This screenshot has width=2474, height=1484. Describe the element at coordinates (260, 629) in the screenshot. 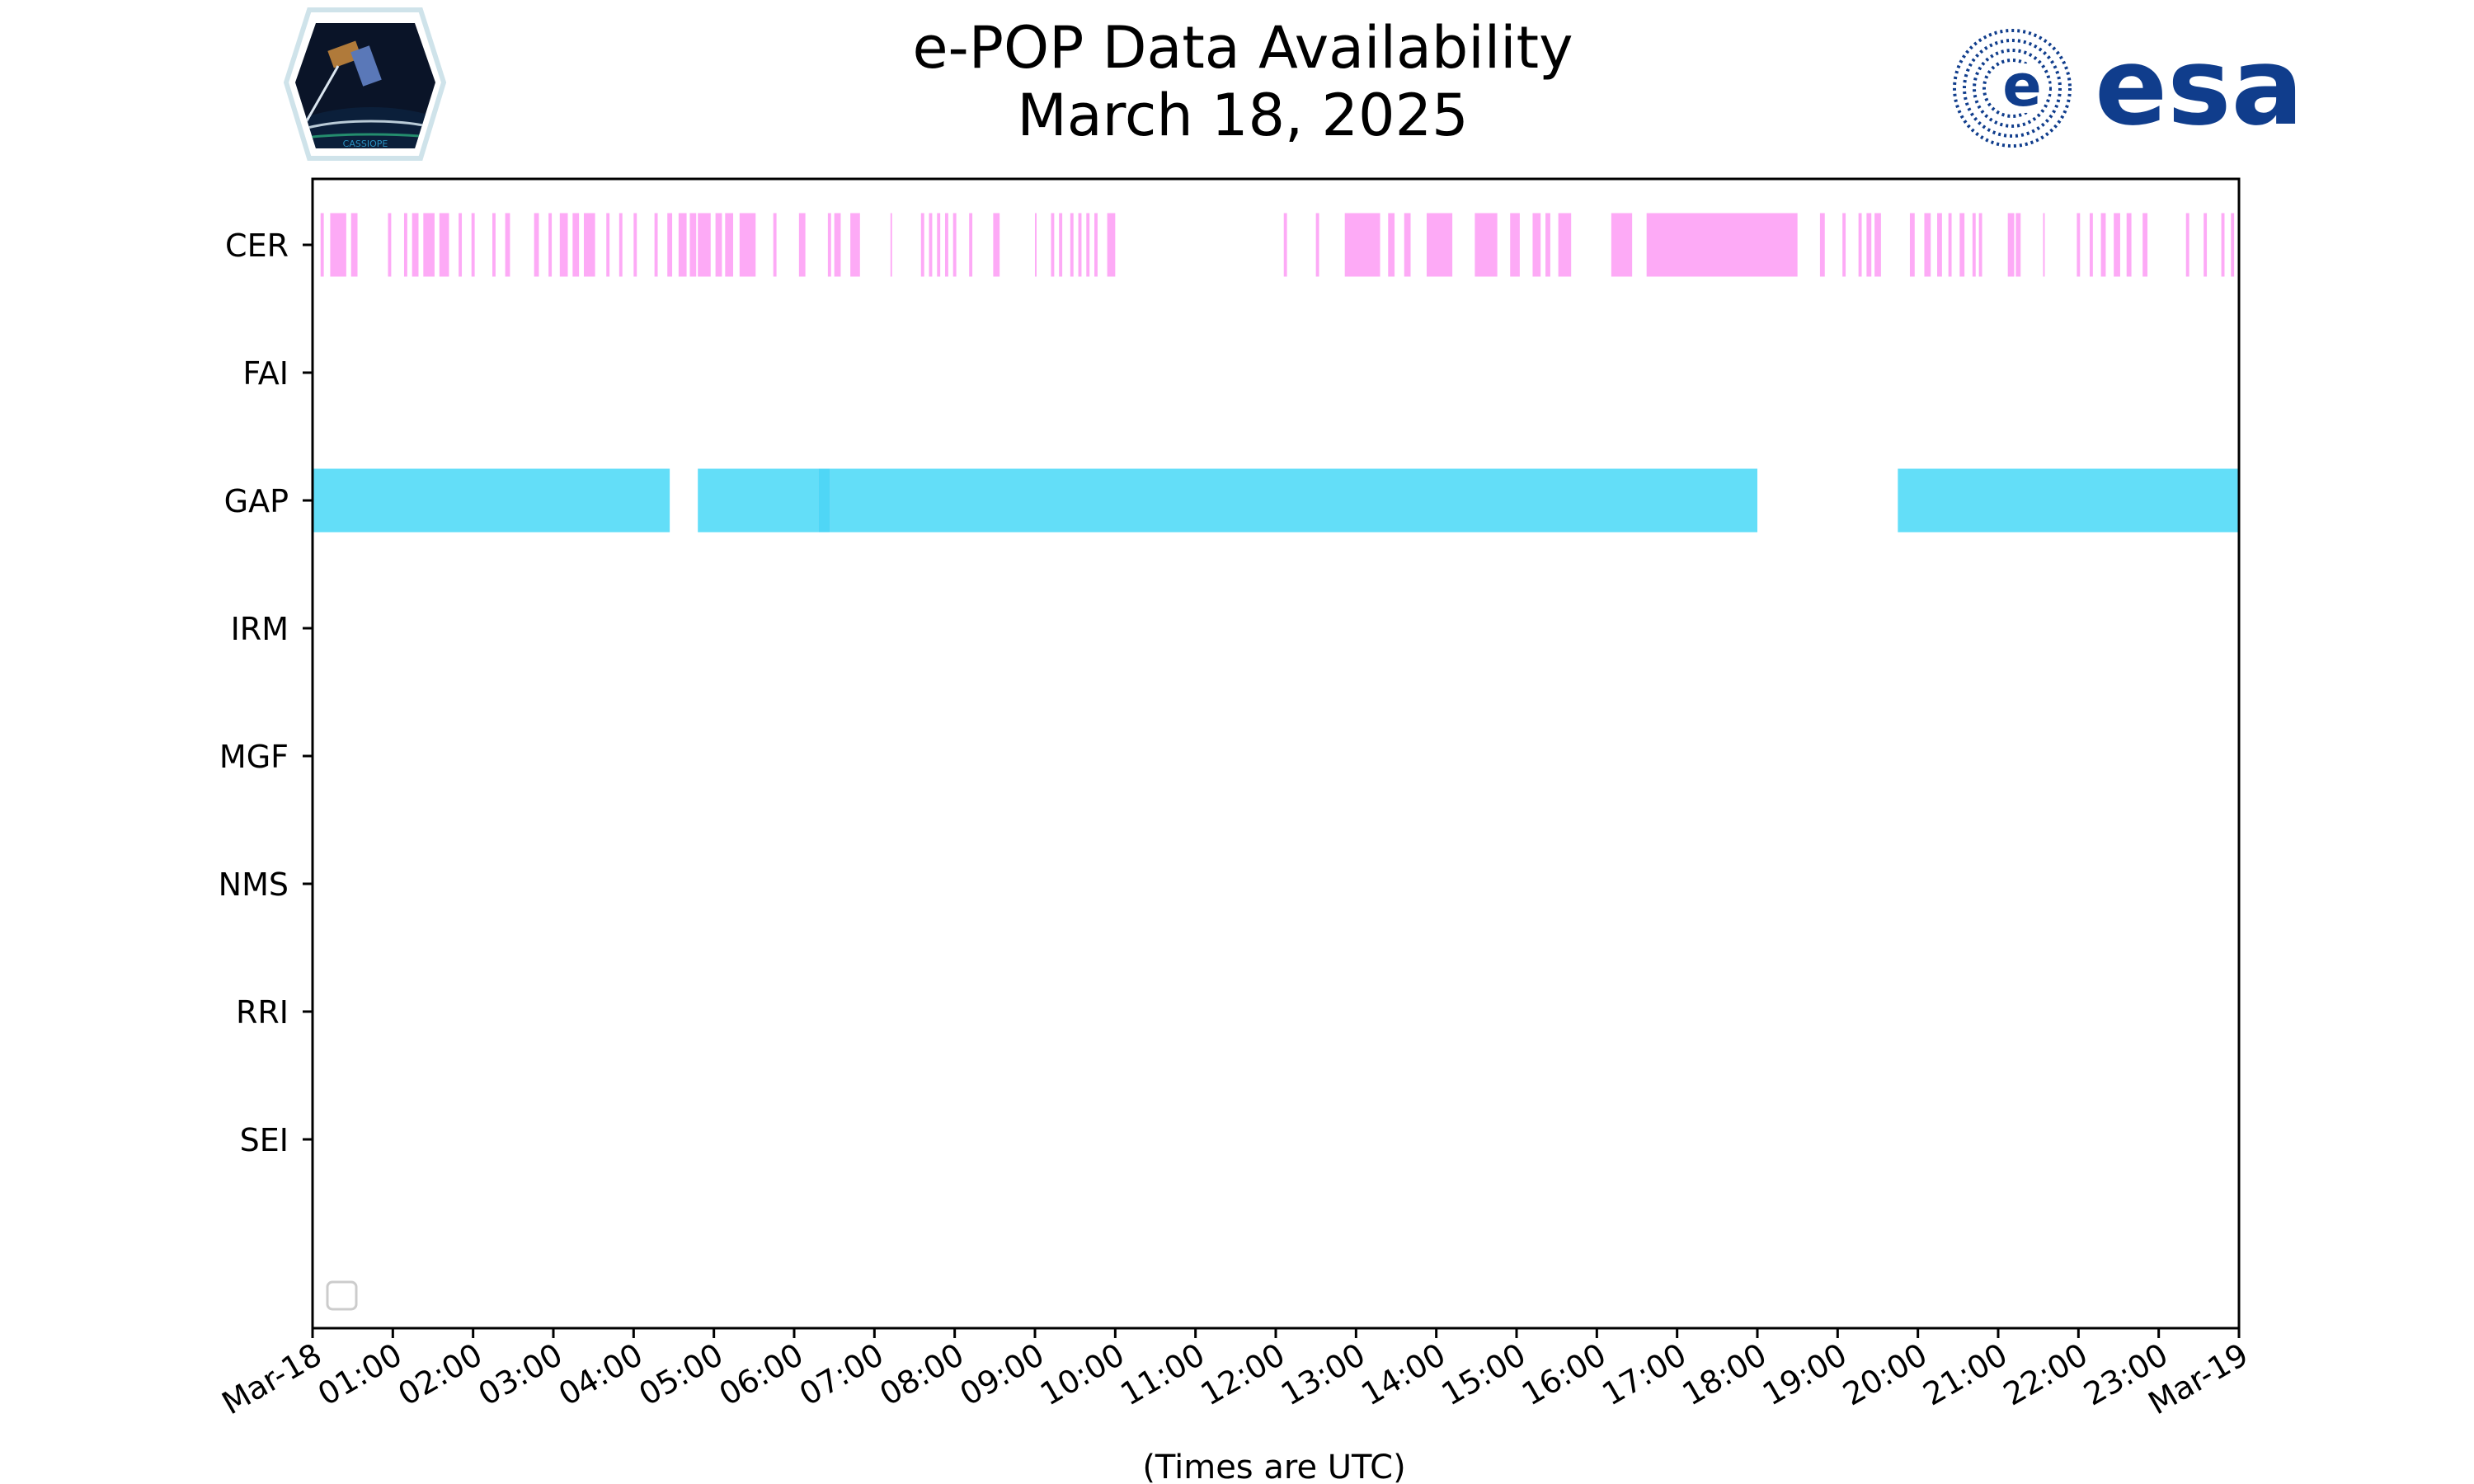

I see `y-tick-label: IRM` at that location.